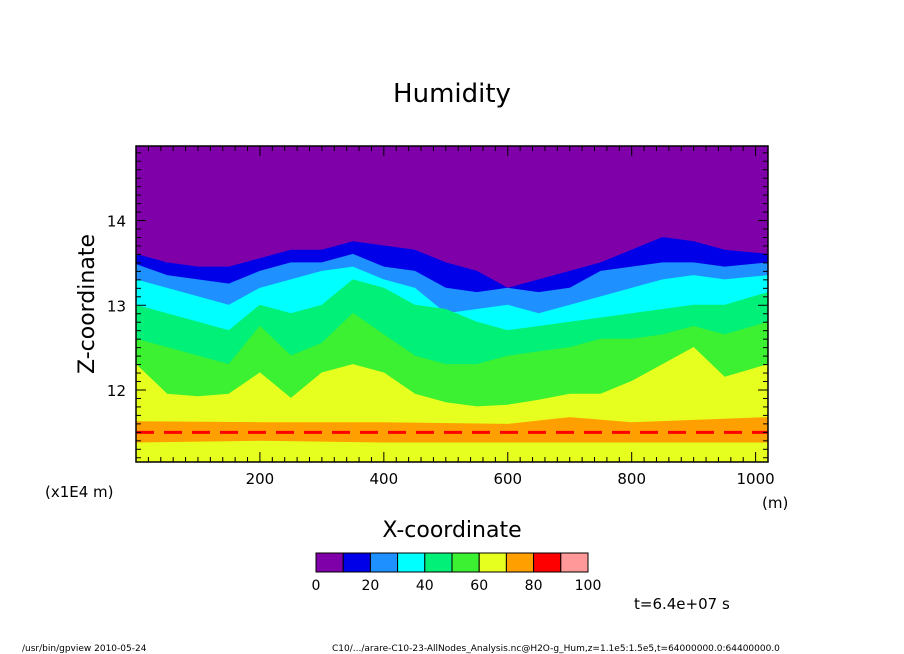 Image resolution: width=904 pixels, height=654 pixels. What do you see at coordinates (479, 586) in the screenshot?
I see `colorbar-tick-label: 60` at bounding box center [479, 586].